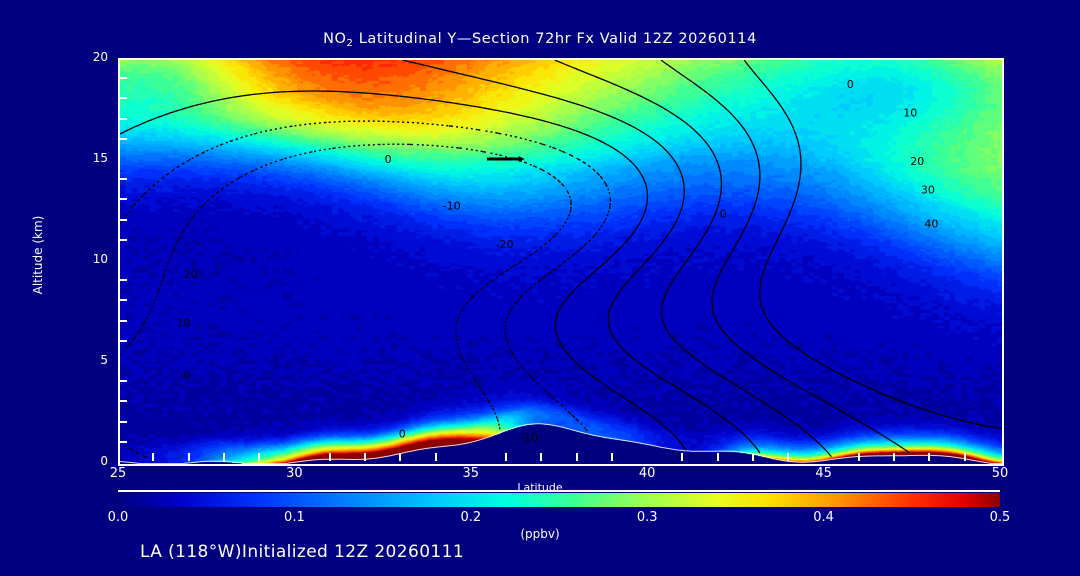 This screenshot has height=576, width=1080. What do you see at coordinates (850, 84) in the screenshot?
I see `contour-label-7: 0` at bounding box center [850, 84].